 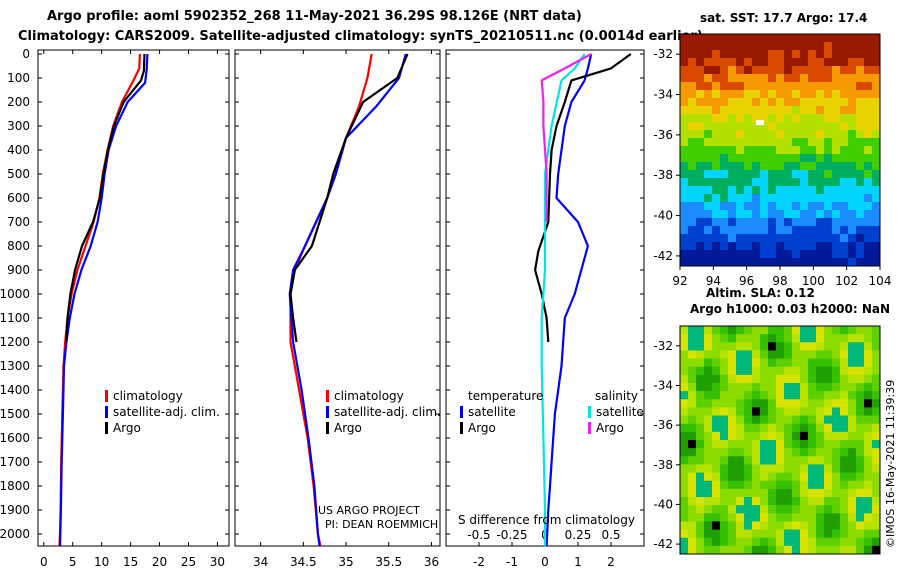 What do you see at coordinates (260, 562) in the screenshot?
I see `x-tick-label: 34` at bounding box center [260, 562].